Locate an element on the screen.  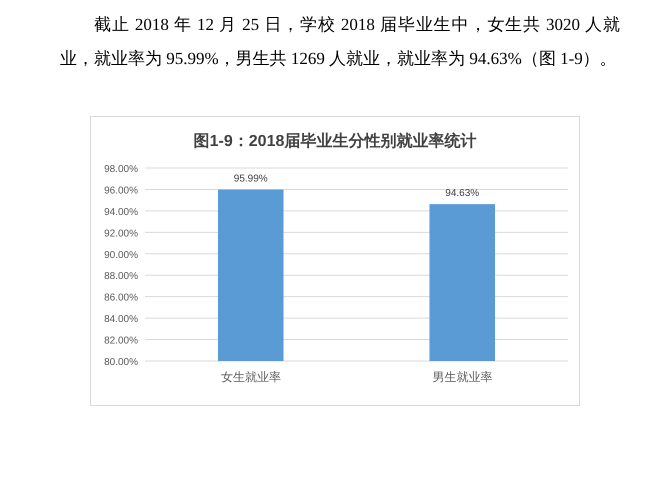
y-tick-label: 82.00% is located at coordinates (121, 341).